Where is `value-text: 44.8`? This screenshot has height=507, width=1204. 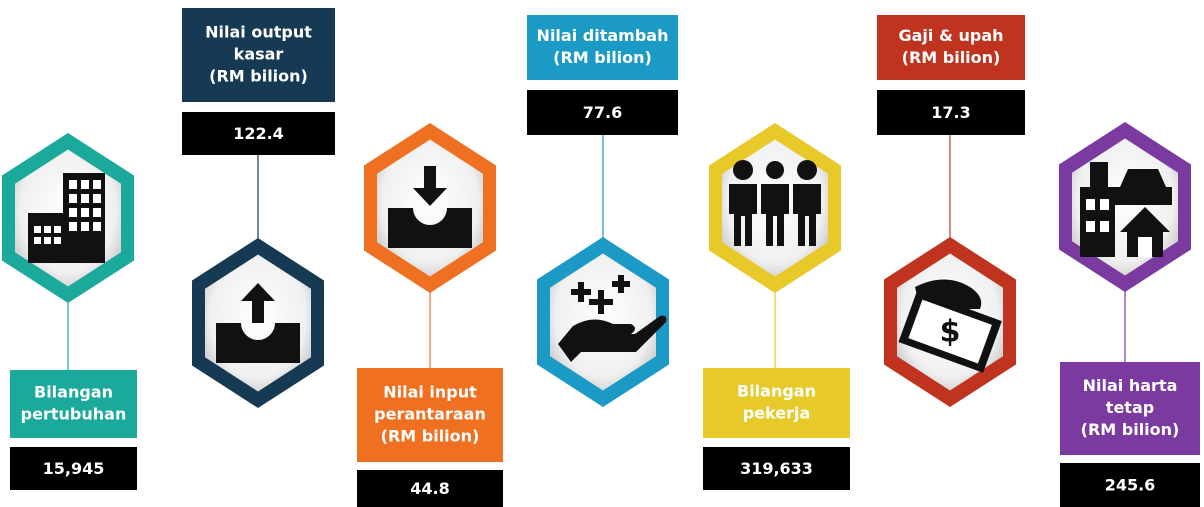 value-text: 44.8 is located at coordinates (429, 488).